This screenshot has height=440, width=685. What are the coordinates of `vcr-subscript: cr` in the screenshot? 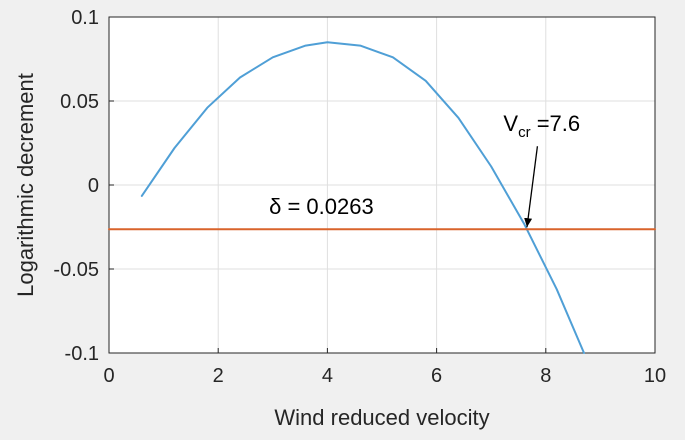 It's located at (524, 132).